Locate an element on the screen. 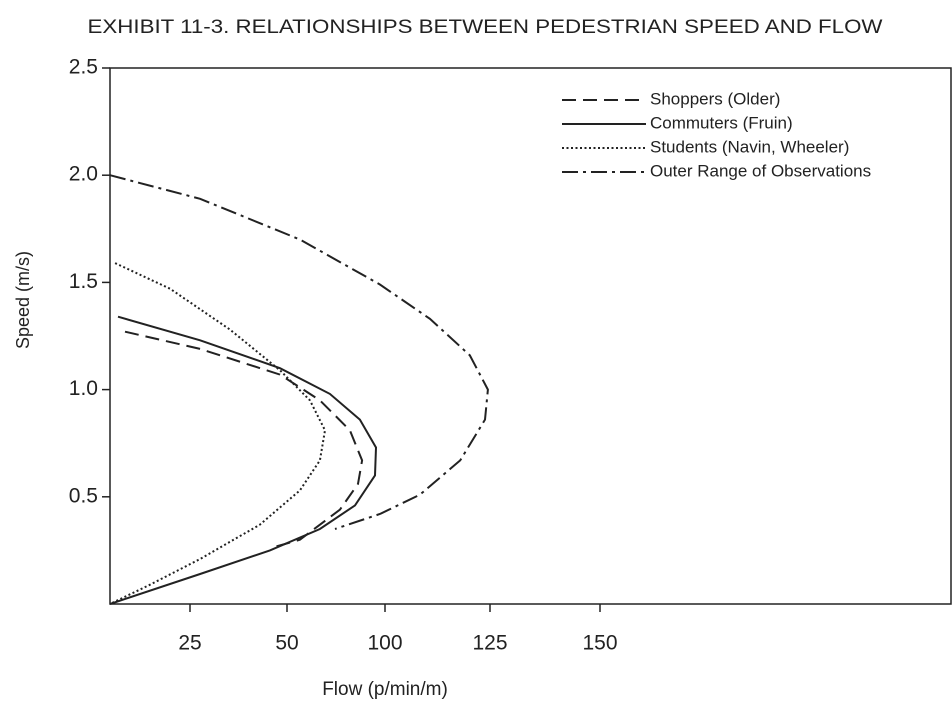  x-tick-label: 50 is located at coordinates (286, 643).